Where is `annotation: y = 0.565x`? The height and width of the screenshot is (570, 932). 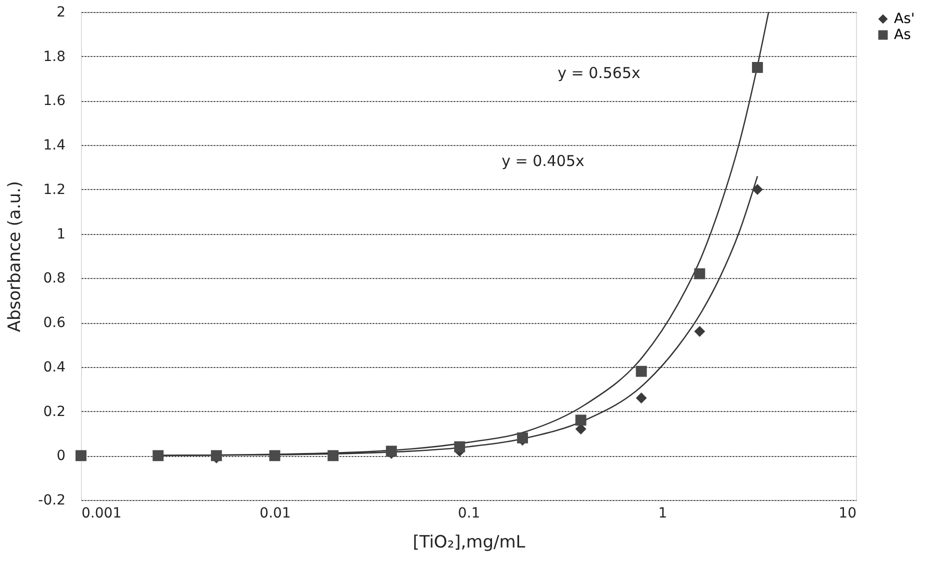 annotation: y = 0.565x is located at coordinates (599, 73).